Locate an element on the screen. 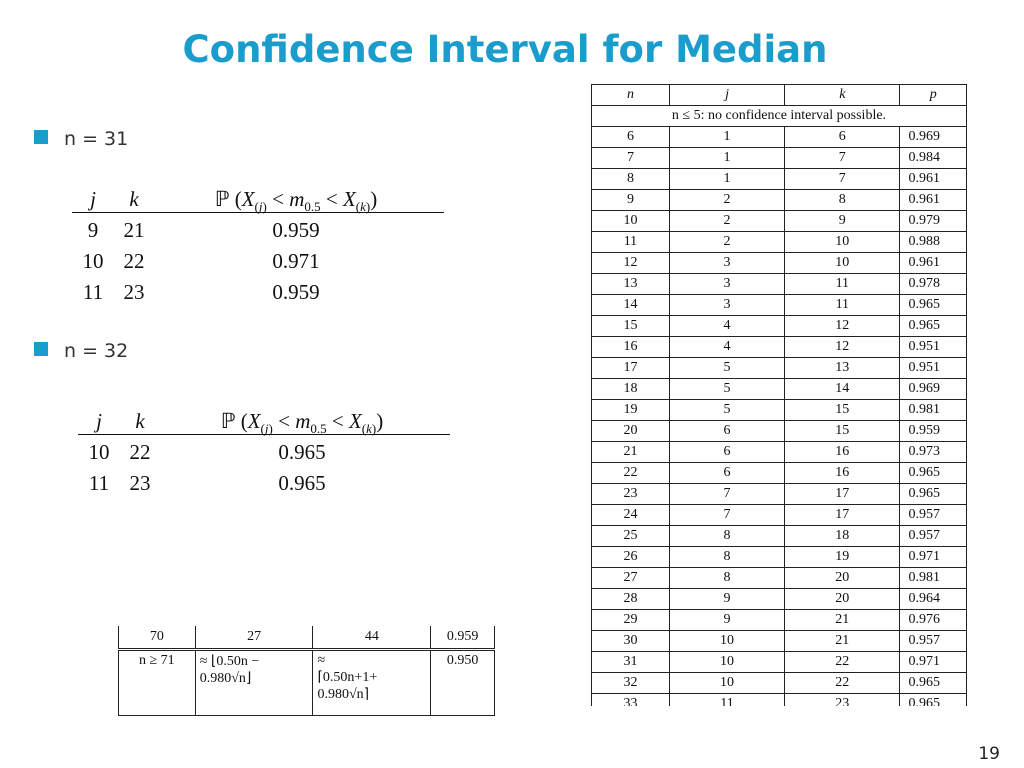  table-header-row: n j k p is located at coordinates (779, 95).